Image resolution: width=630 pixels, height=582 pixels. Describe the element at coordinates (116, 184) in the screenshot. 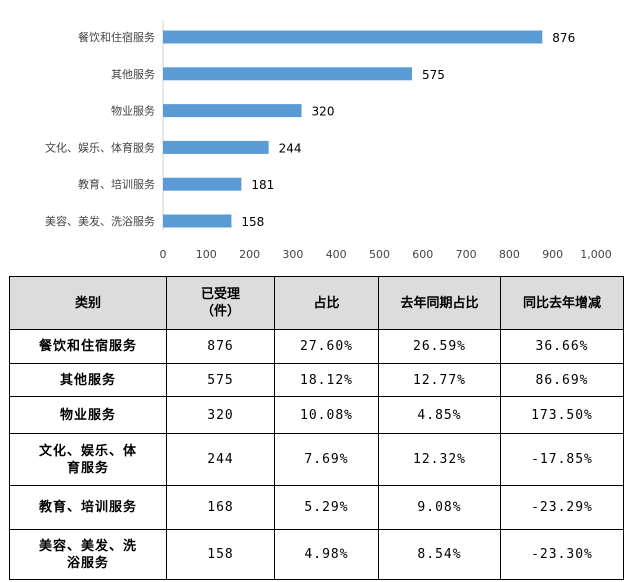

I see `category-label: 教育、培训服务` at that location.